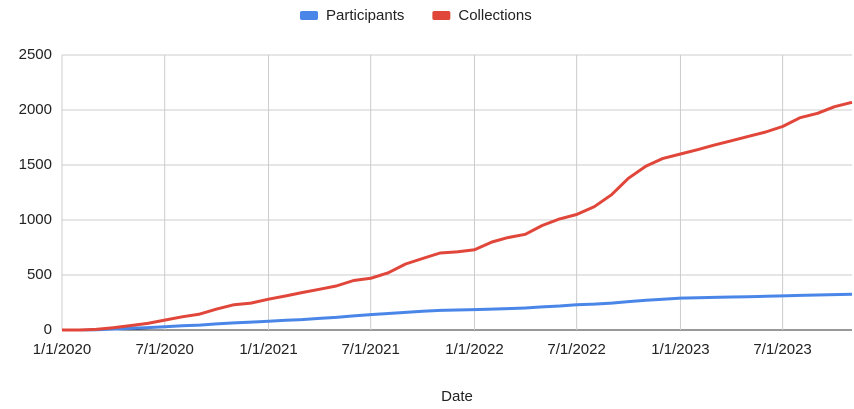 The image size is (854, 409). Describe the element at coordinates (62, 349) in the screenshot. I see `x-tick-label: 1/1/2020` at that location.